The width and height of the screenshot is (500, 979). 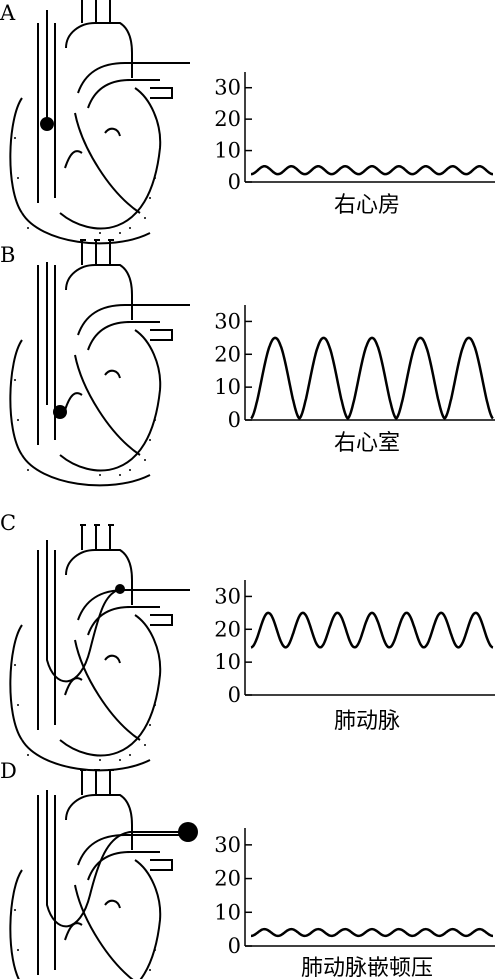 What do you see at coordinates (367, 721) in the screenshot?
I see `chart-caption: 肺动脉` at bounding box center [367, 721].